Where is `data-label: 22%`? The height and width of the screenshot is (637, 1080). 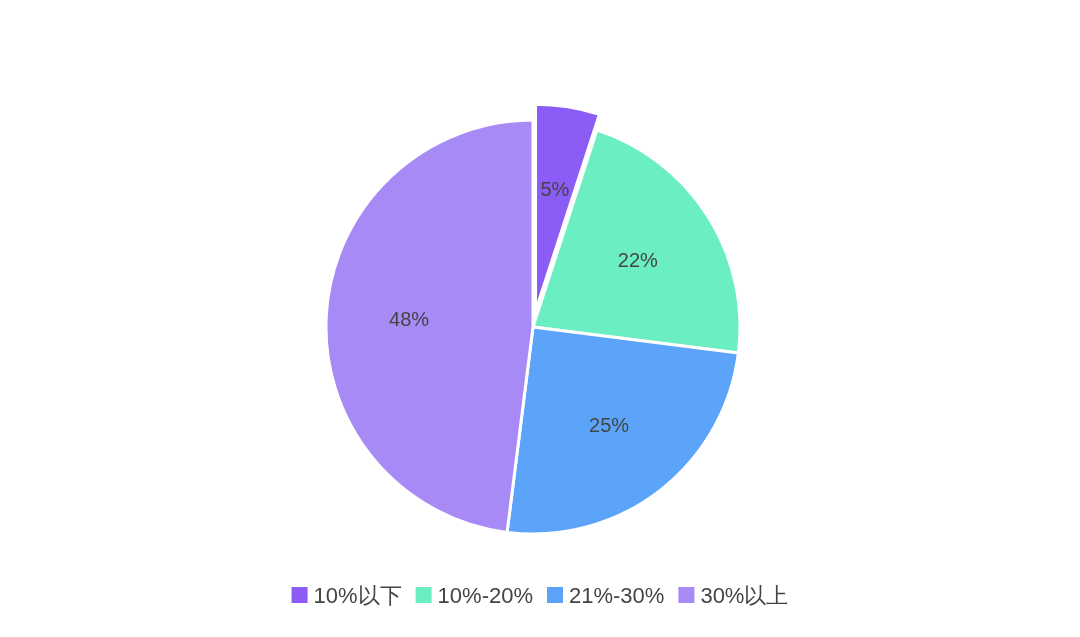 data-label: 22% is located at coordinates (638, 260).